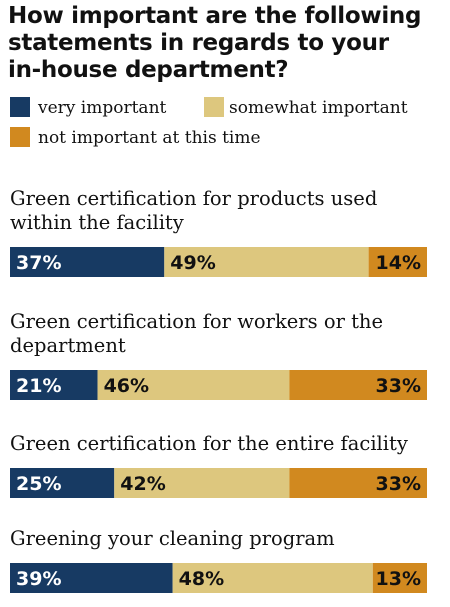  I want to click on bar-value-label-somewhat-important-1: 49%, so click(192, 263).